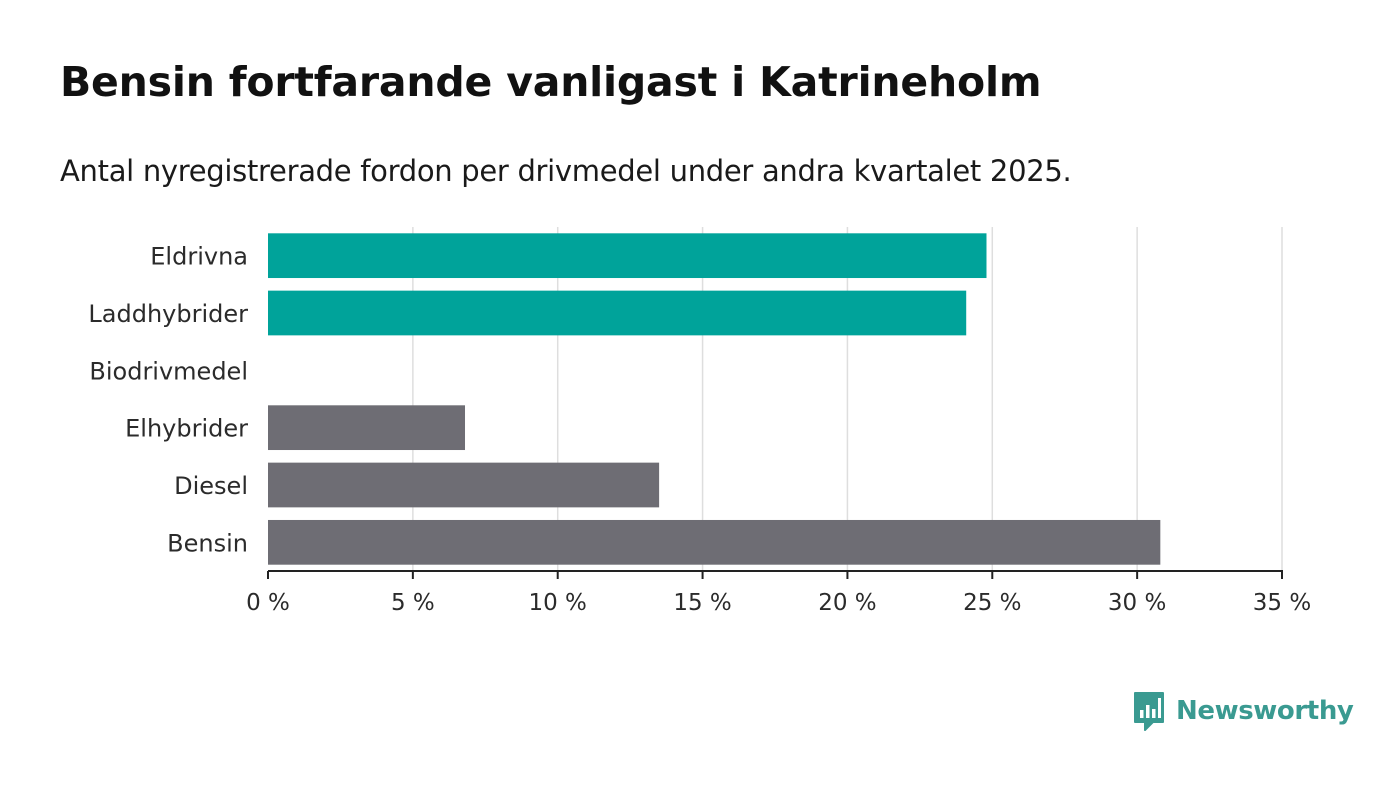  What do you see at coordinates (464, 485) in the screenshot?
I see `bar-diesel` at bounding box center [464, 485].